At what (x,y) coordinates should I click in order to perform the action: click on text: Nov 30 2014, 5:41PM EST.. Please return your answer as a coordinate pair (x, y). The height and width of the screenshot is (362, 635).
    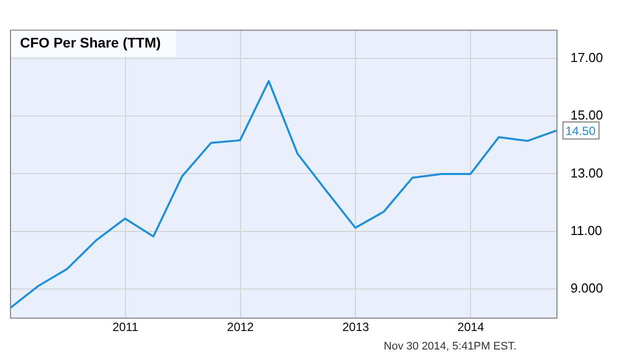
    Looking at the image, I should click on (450, 346).